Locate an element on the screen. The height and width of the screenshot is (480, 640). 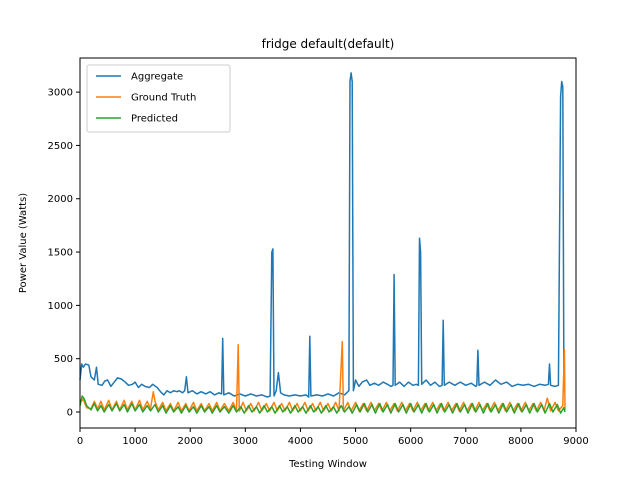
legend-label: Predicted is located at coordinates (154, 119).